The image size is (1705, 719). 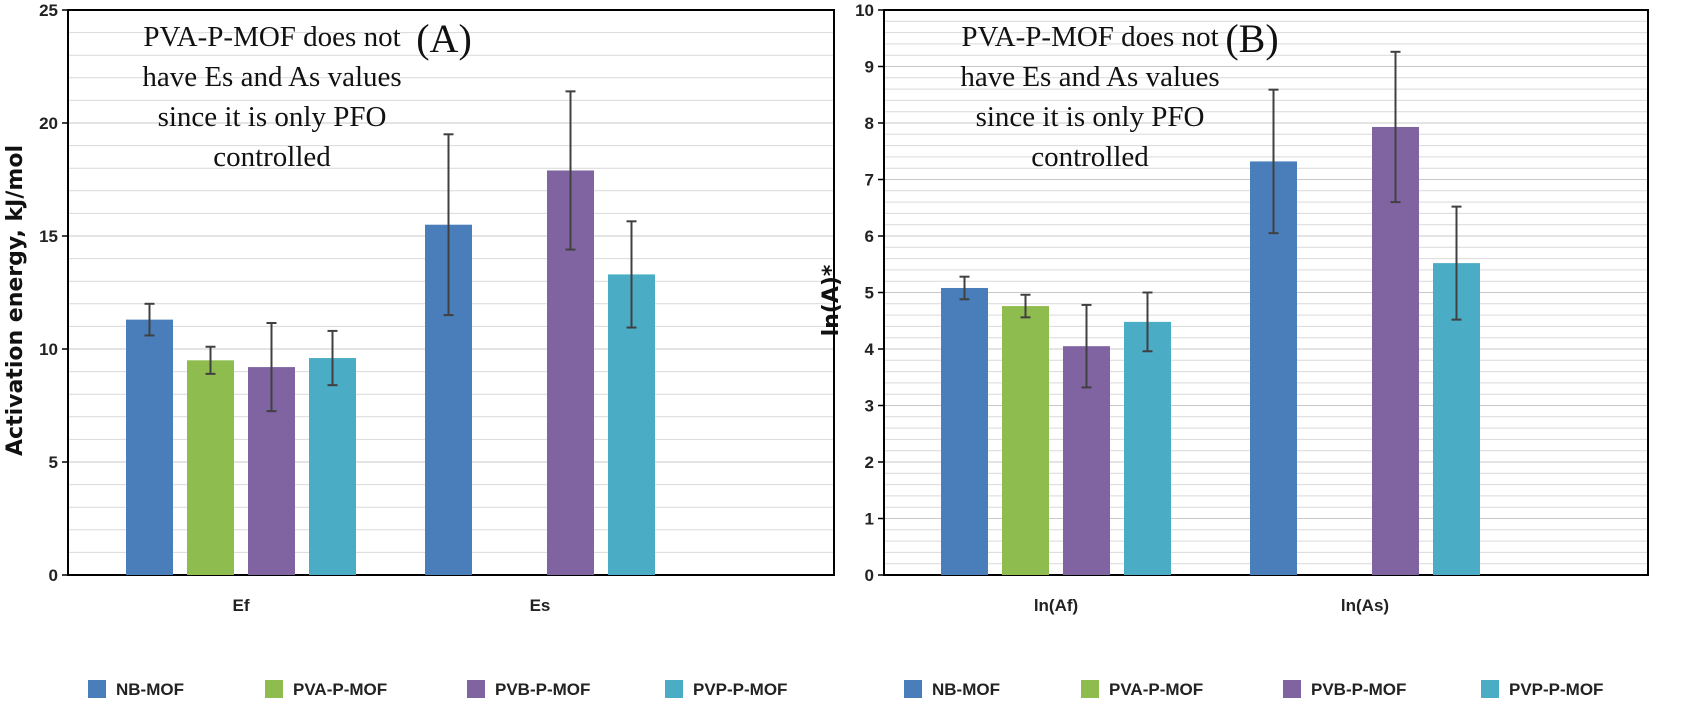 I want to click on y-axis-label: Activation energy, kJ/mol, so click(x=15, y=300).